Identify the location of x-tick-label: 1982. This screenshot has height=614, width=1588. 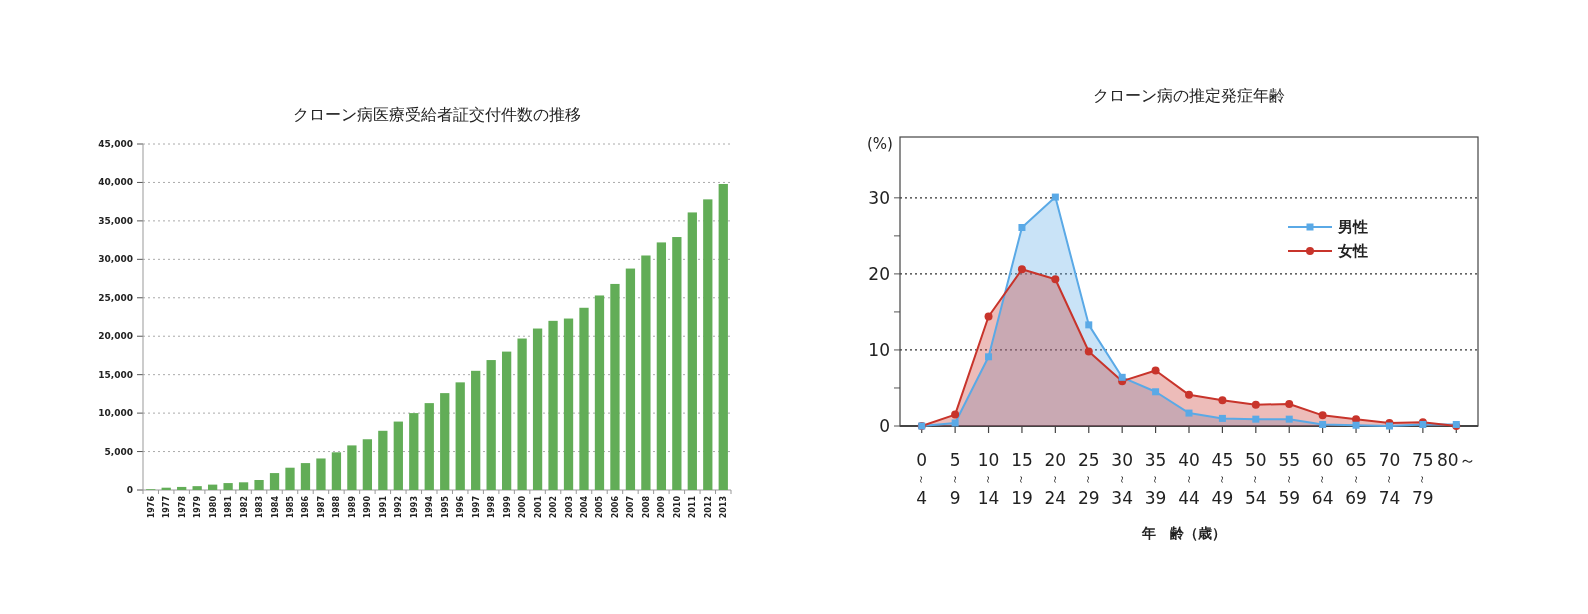
(244, 507).